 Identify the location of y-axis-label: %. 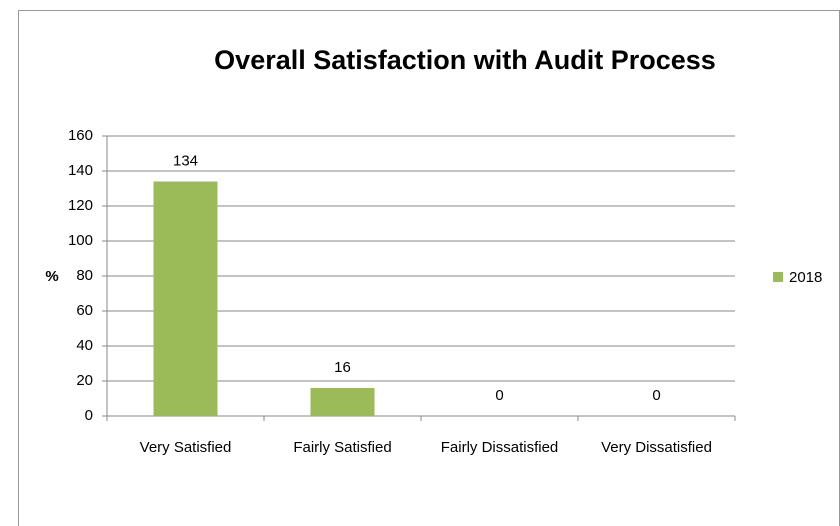
(51, 276).